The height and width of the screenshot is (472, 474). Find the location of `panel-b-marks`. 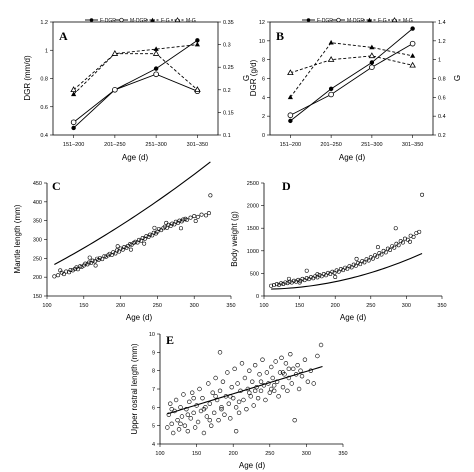

panel-b-marks is located at coordinates (351, 75).